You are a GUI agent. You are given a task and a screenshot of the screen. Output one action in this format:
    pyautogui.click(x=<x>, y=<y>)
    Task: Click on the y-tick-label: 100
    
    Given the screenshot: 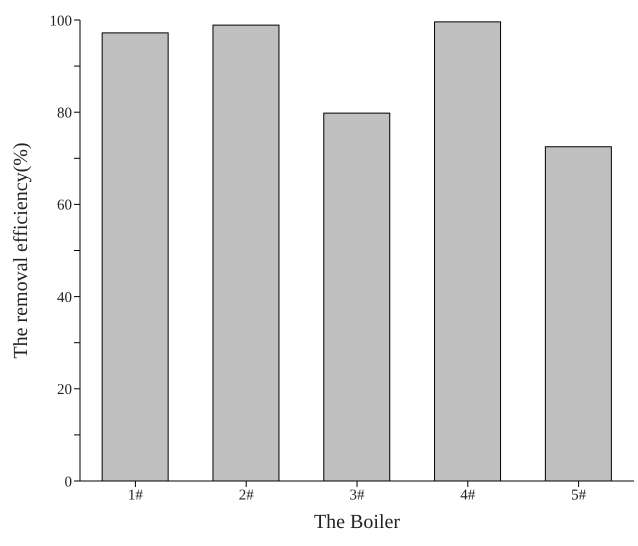 What is the action you would take?
    pyautogui.click(x=61, y=21)
    